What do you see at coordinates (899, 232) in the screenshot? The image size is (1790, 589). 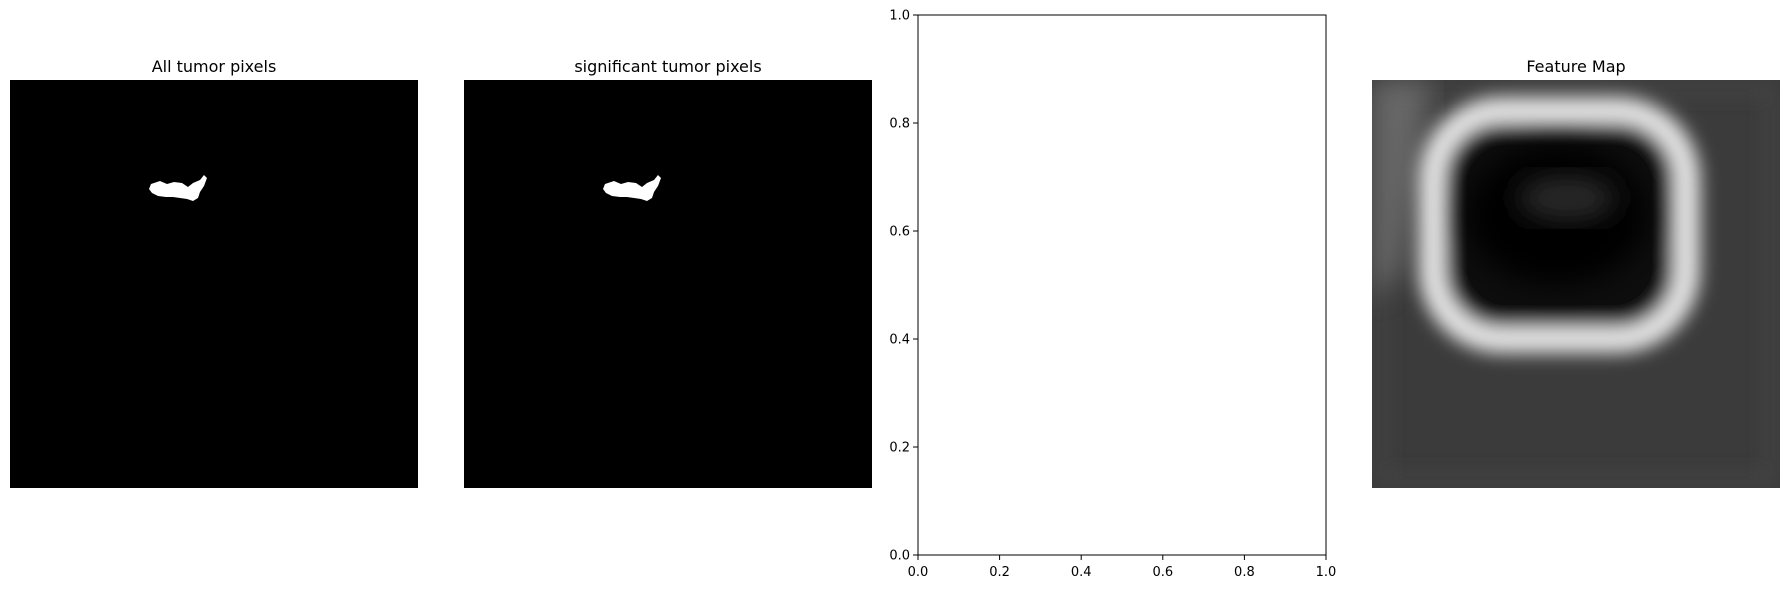 I see `y-tick-label: 0.6` at bounding box center [899, 232].